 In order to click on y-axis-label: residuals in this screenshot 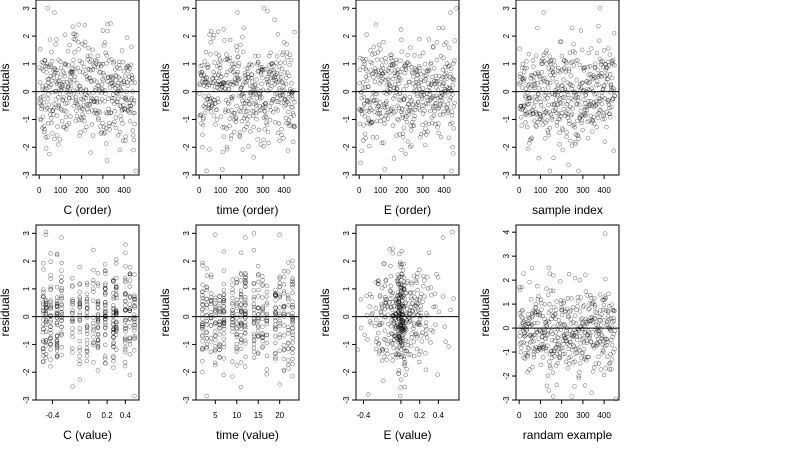, I will do `click(325, 87)`.